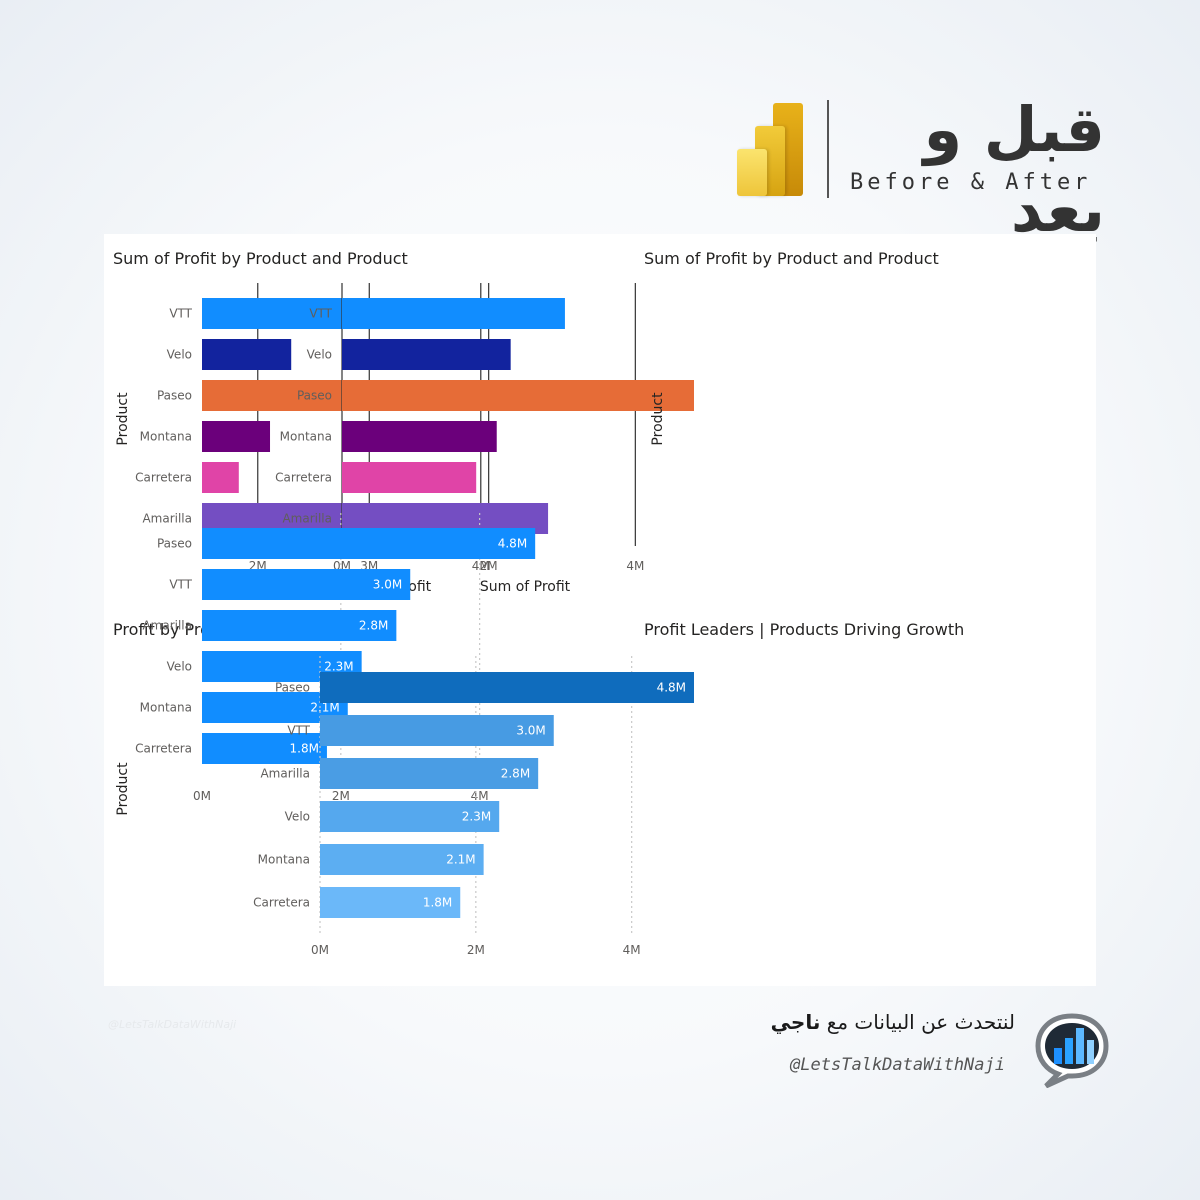 Image resolution: width=1200 pixels, height=1200 pixels. I want to click on chat-bar-chart-logo-icon, so click(1072, 1050).